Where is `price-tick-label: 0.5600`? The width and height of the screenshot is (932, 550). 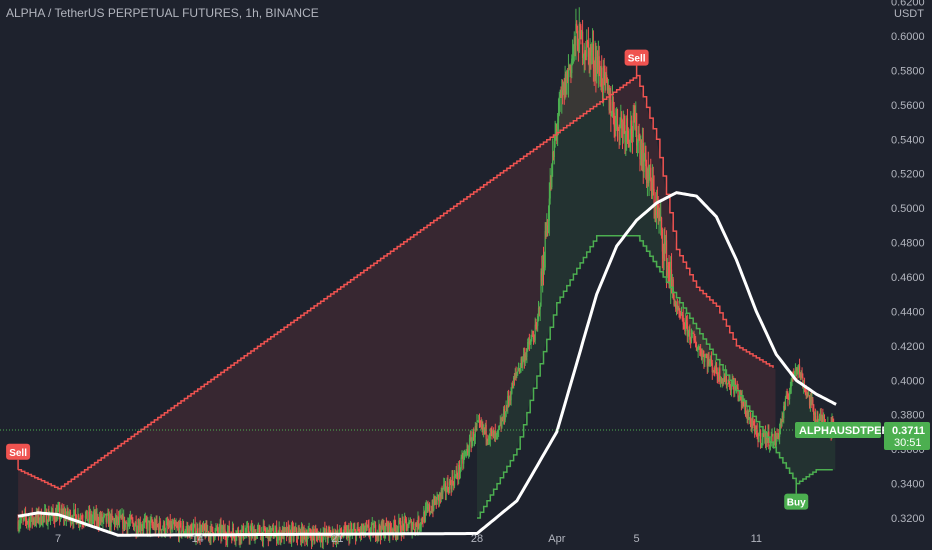
price-tick-label: 0.5600 is located at coordinates (908, 106).